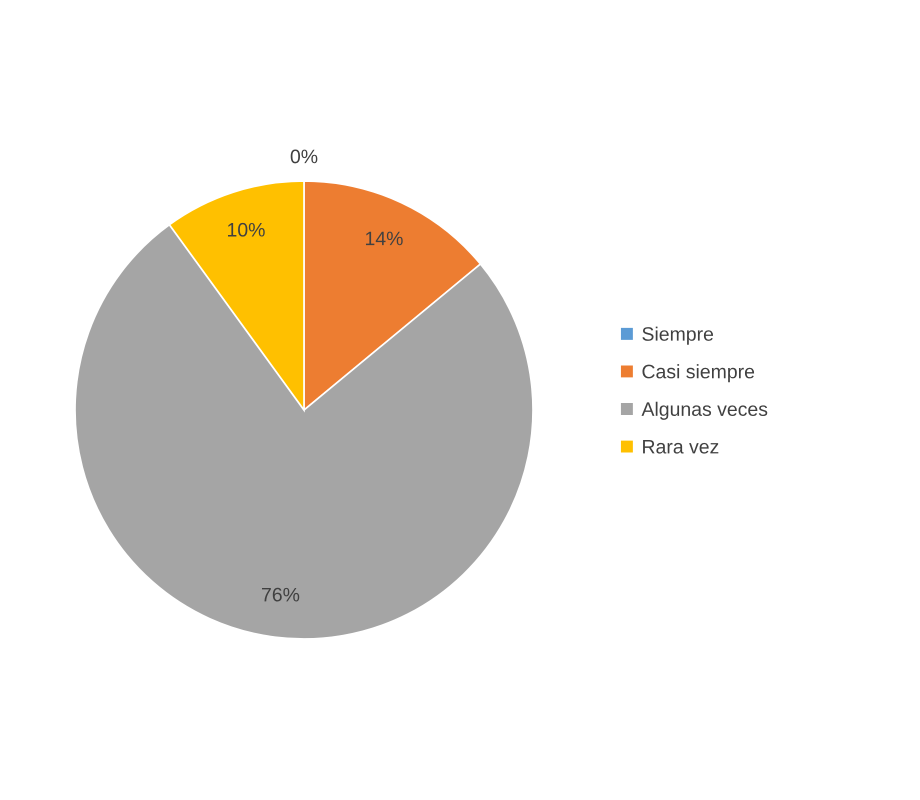 This screenshot has height=800, width=920. Describe the element at coordinates (246, 229) in the screenshot. I see `data-label: 10%` at that location.